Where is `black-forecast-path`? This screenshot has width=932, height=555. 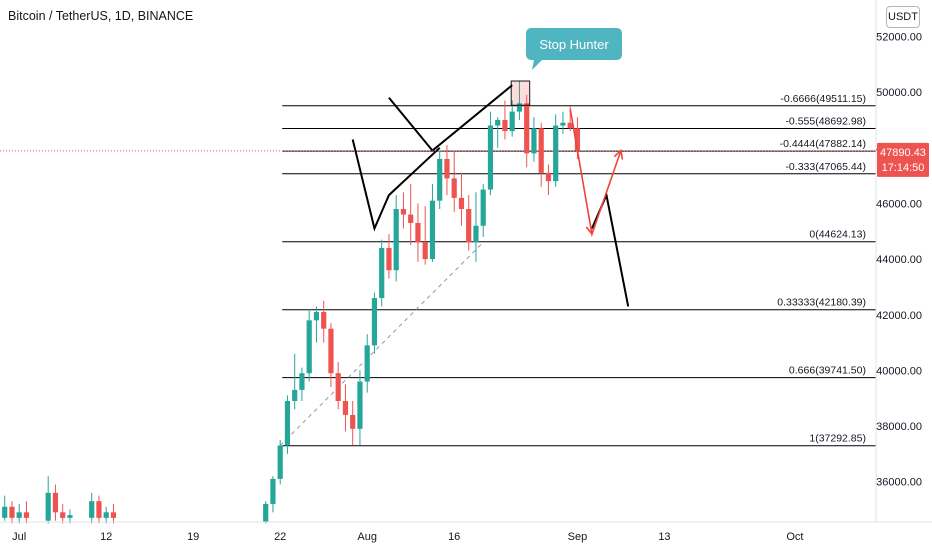
black-forecast-path is located at coordinates (610, 249).